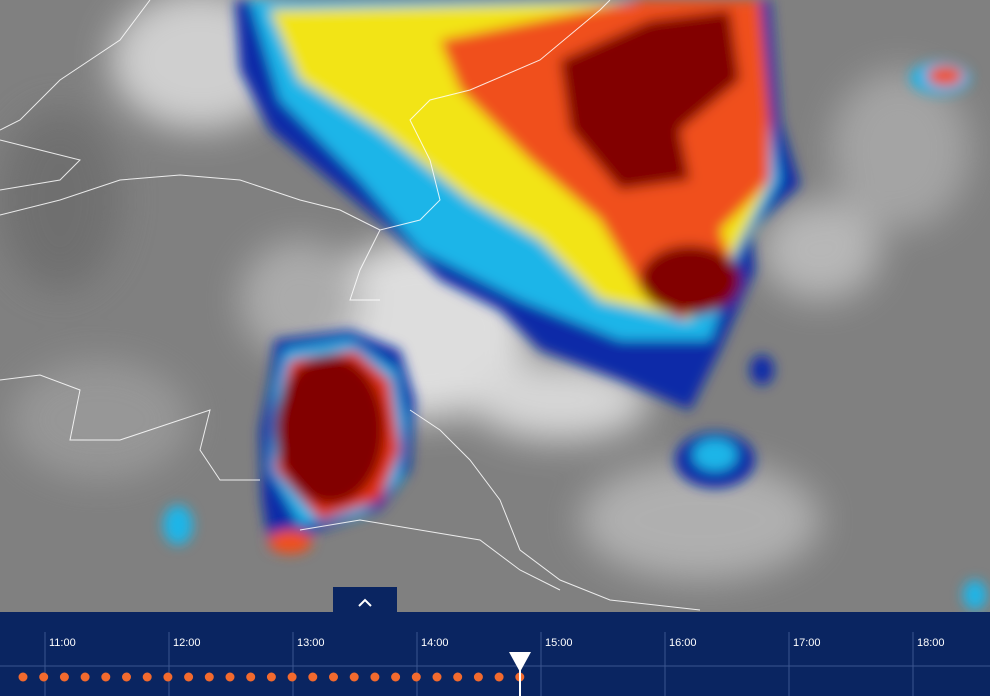 The width and height of the screenshot is (990, 696). What do you see at coordinates (62, 643) in the screenshot?
I see `hour-label: 11:00` at bounding box center [62, 643].